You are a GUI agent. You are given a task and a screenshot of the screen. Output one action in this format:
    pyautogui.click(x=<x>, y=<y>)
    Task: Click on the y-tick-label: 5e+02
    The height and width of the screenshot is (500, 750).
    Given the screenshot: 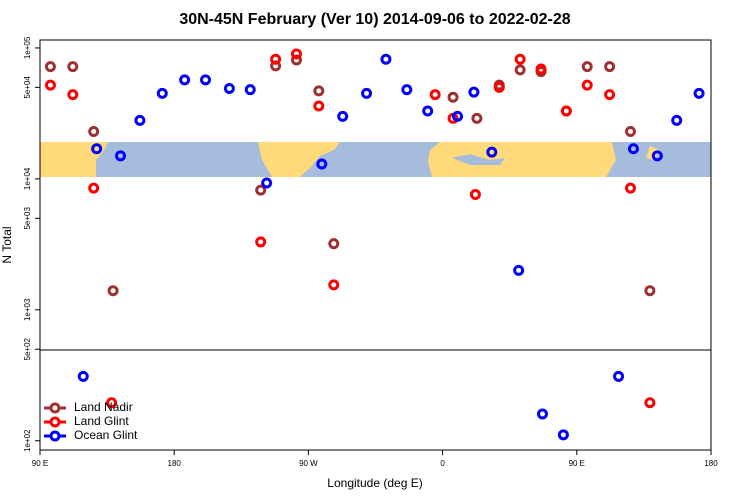 What is the action you would take?
    pyautogui.click(x=27, y=348)
    